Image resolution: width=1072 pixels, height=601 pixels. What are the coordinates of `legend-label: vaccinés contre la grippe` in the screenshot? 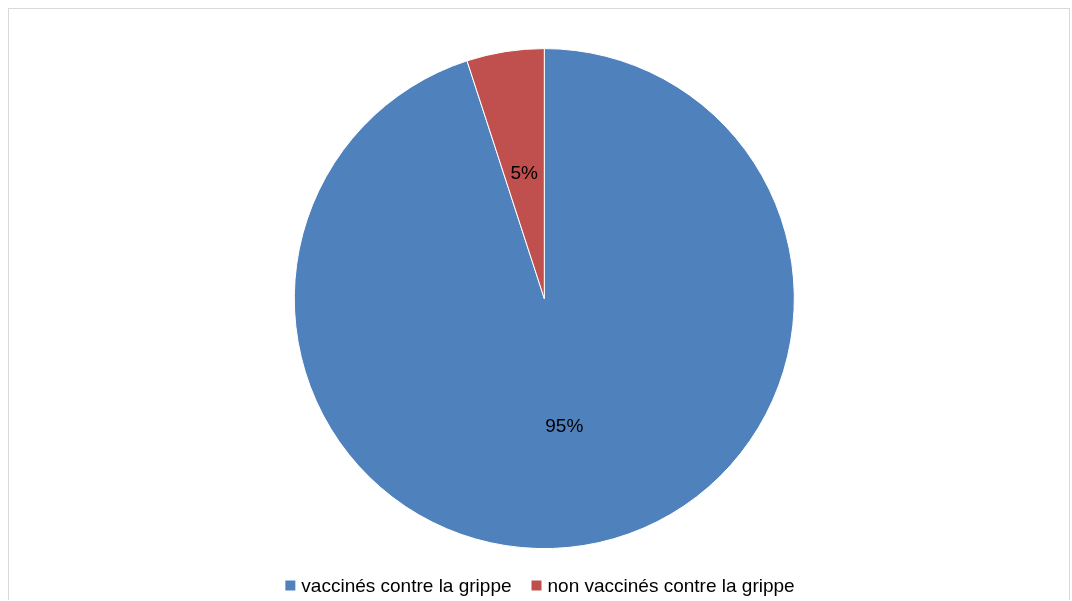 It's located at (406, 585).